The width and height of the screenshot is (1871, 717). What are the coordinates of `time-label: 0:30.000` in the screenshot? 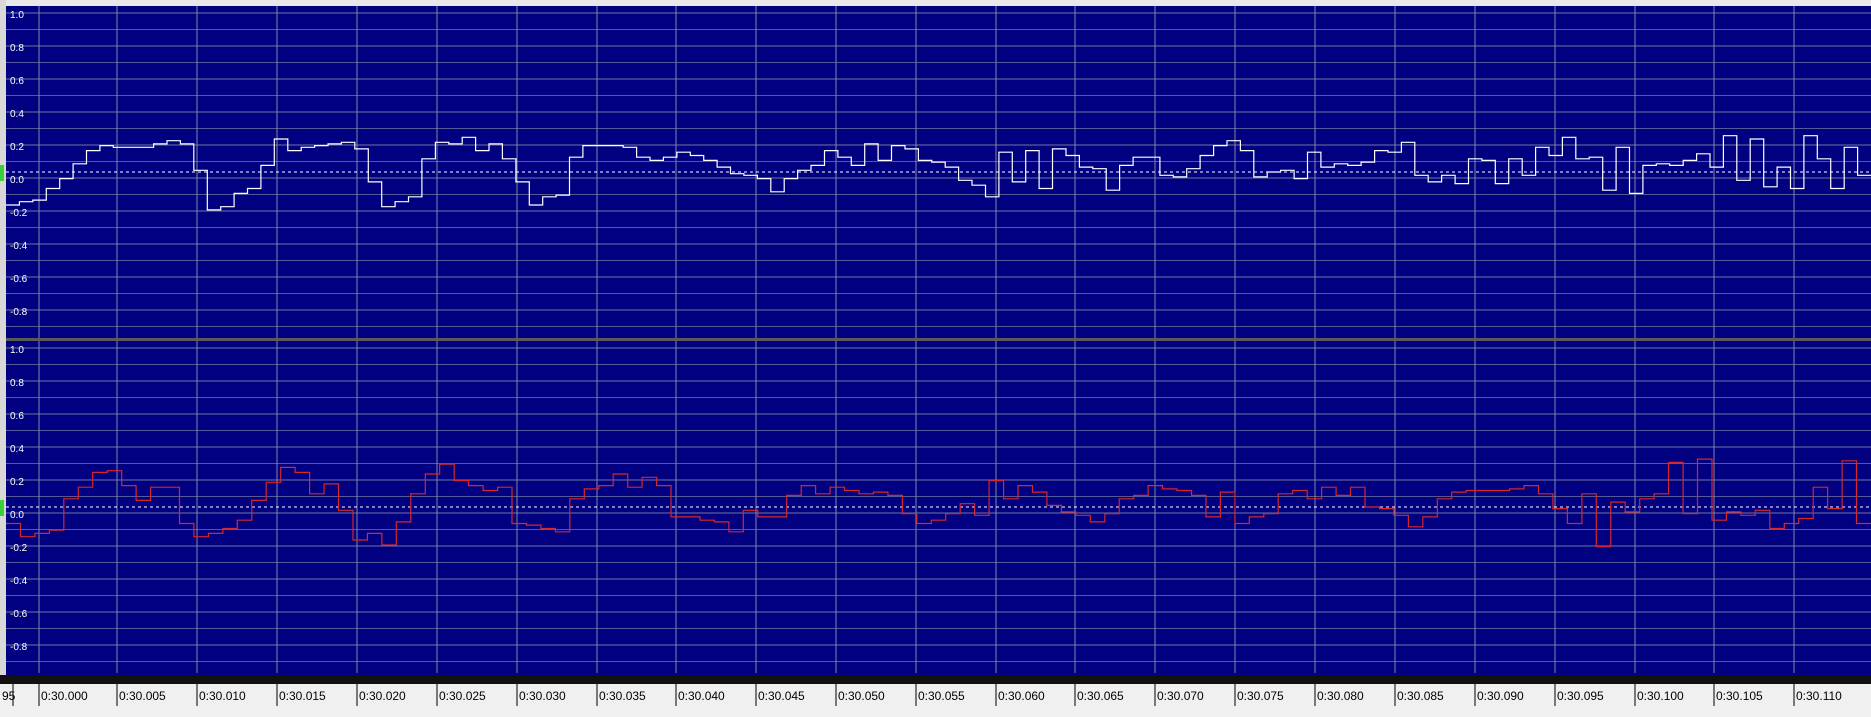 It's located at (64, 696).